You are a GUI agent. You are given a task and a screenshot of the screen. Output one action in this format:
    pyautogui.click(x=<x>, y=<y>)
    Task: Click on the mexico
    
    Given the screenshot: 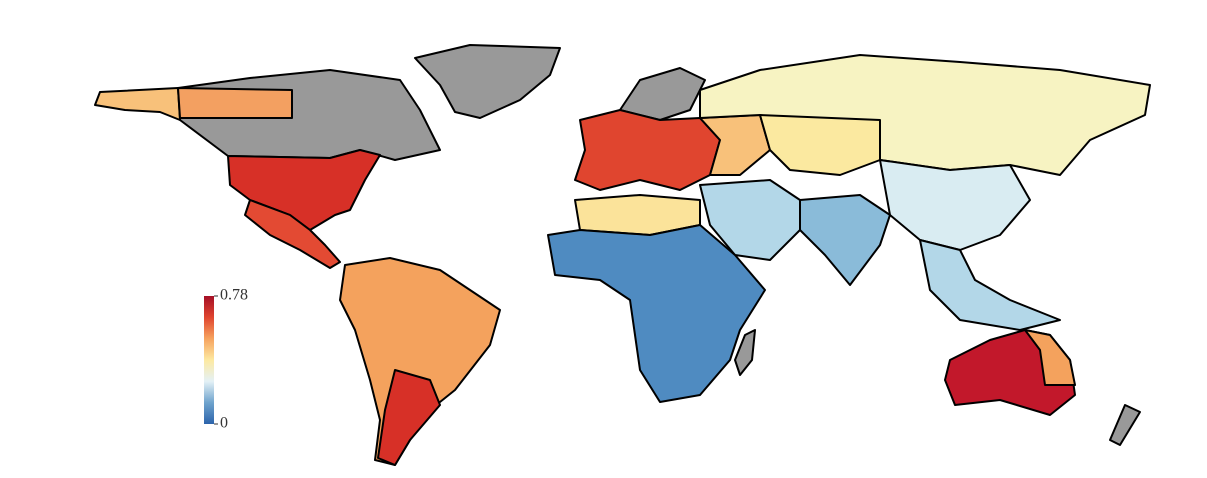 What is the action you would take?
    pyautogui.click(x=292, y=234)
    